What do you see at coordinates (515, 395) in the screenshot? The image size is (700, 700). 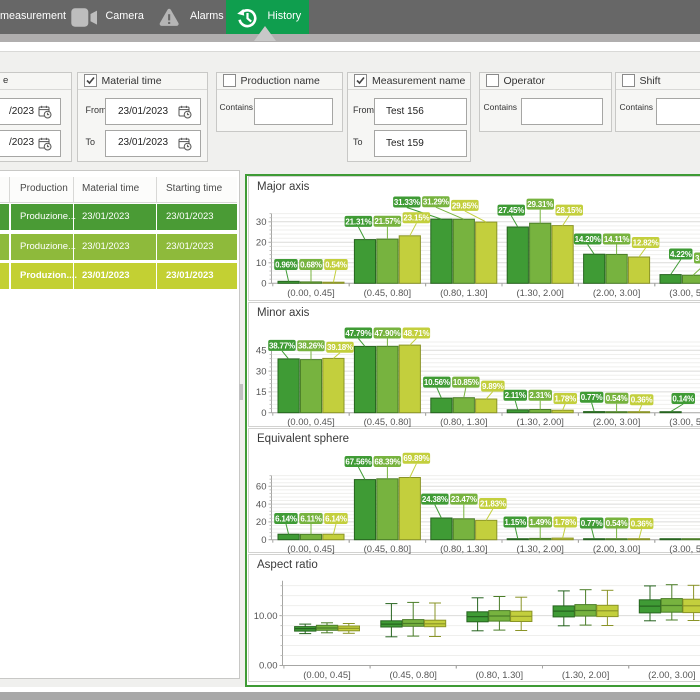 I see `svg-text: 2.11%` at bounding box center [515, 395].